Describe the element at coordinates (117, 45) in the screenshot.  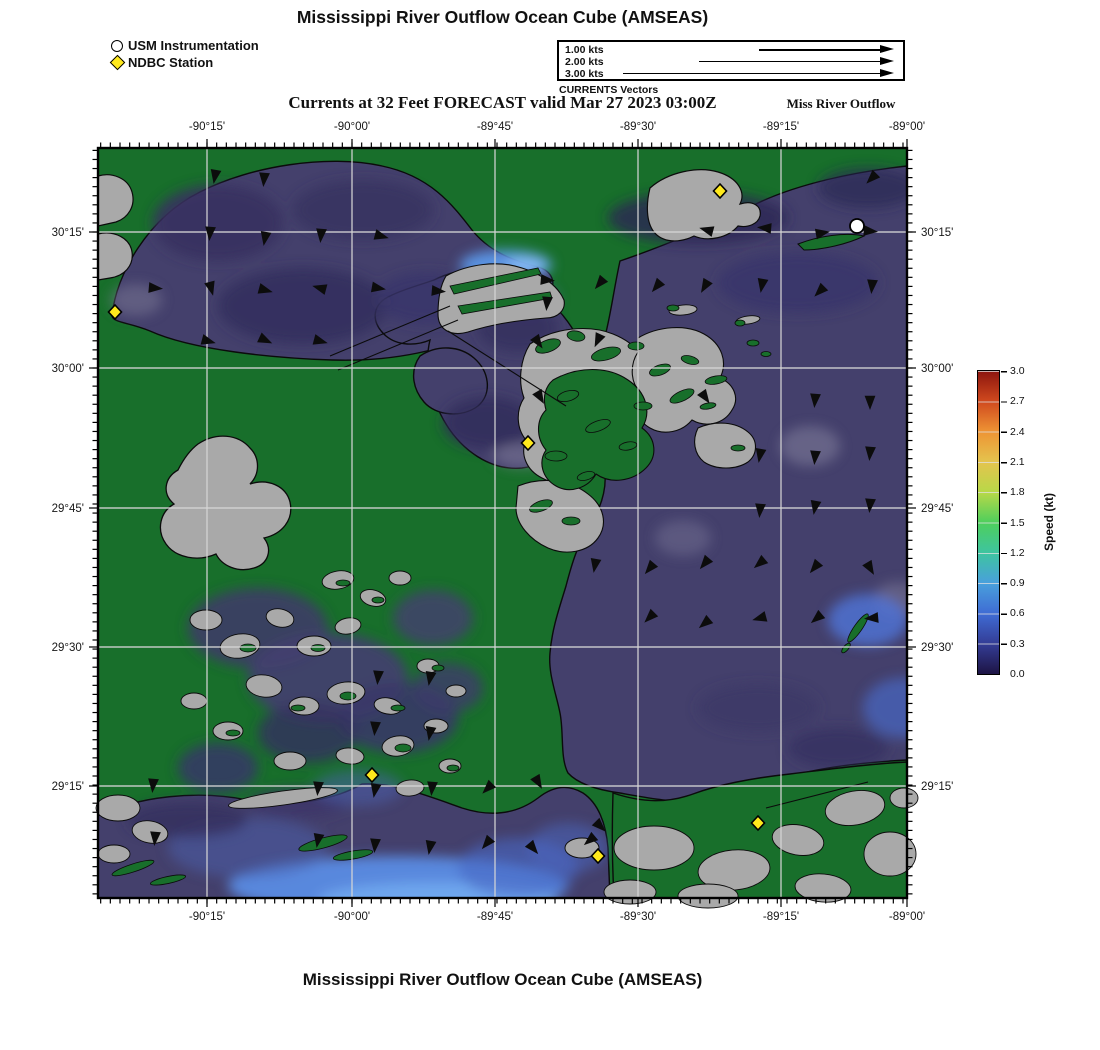
I see `usm-circle-icon` at that location.